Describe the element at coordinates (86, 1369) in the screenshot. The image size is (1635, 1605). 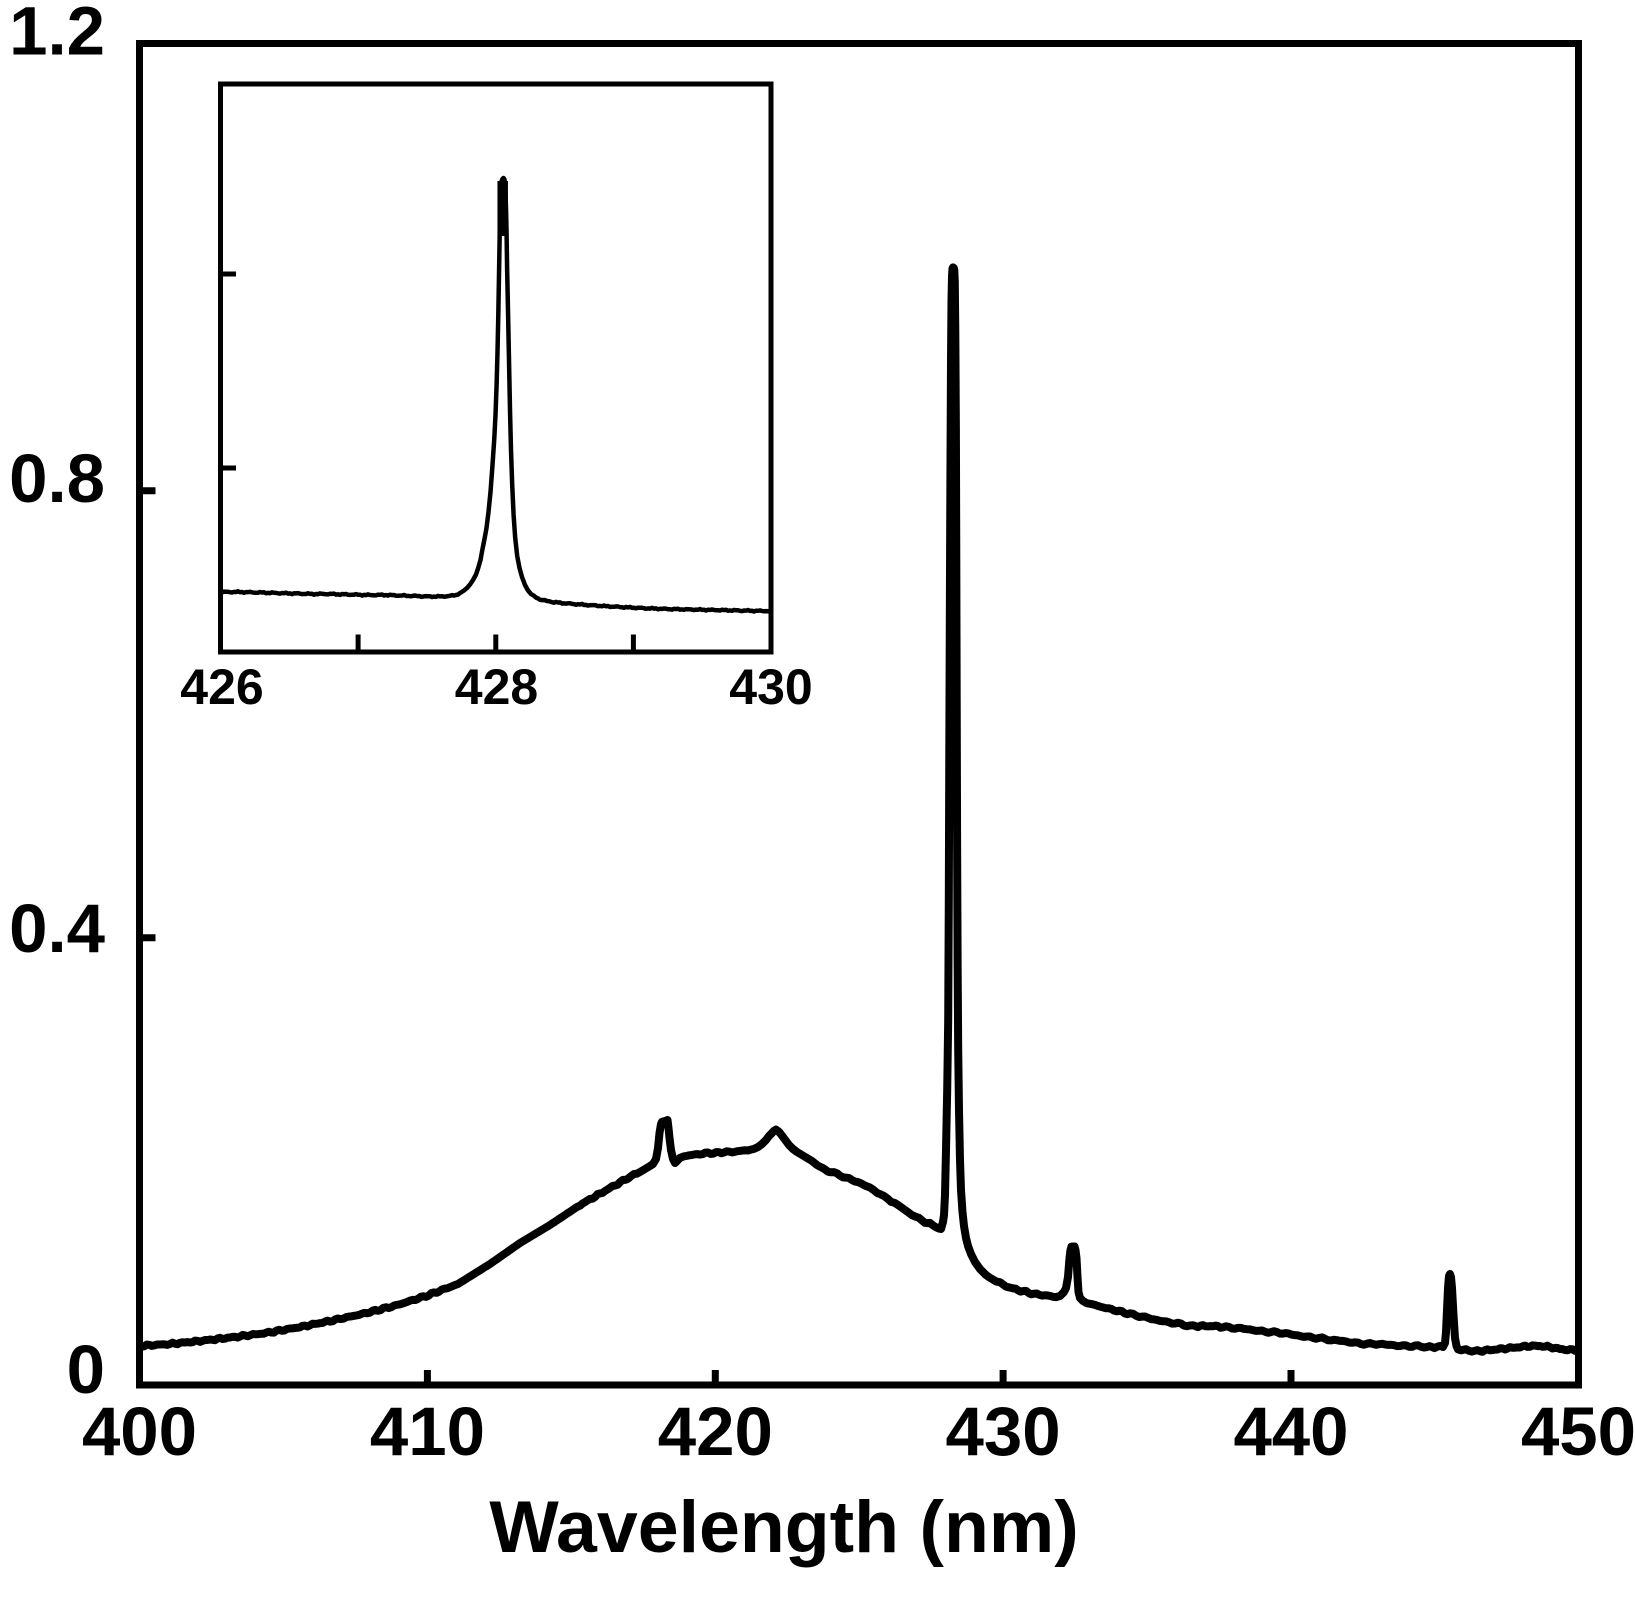
I see `svg-text: 0` at that location.